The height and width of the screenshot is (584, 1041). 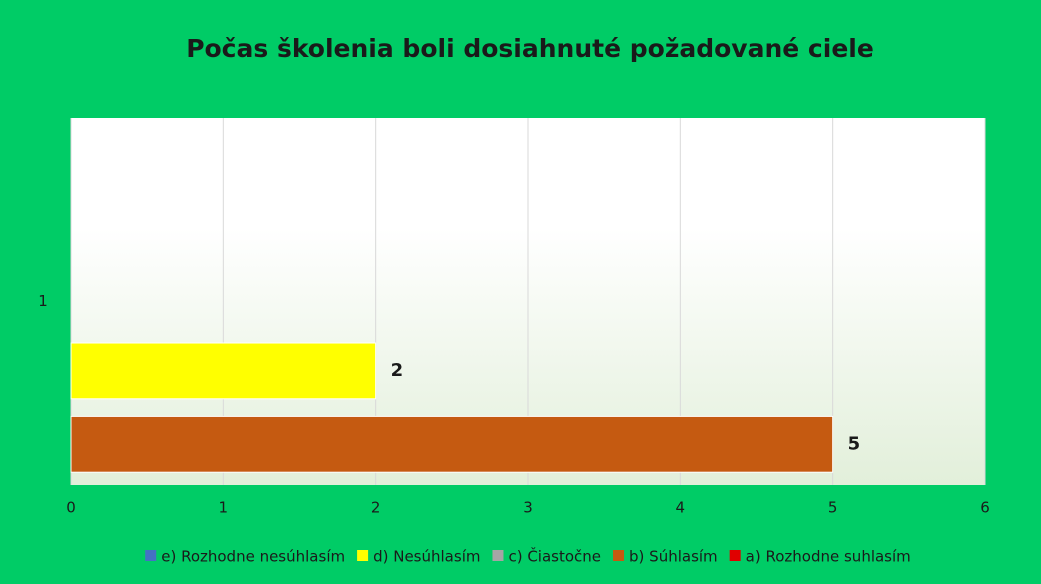 I want to click on x-tick-label: 5, so click(x=833, y=508).